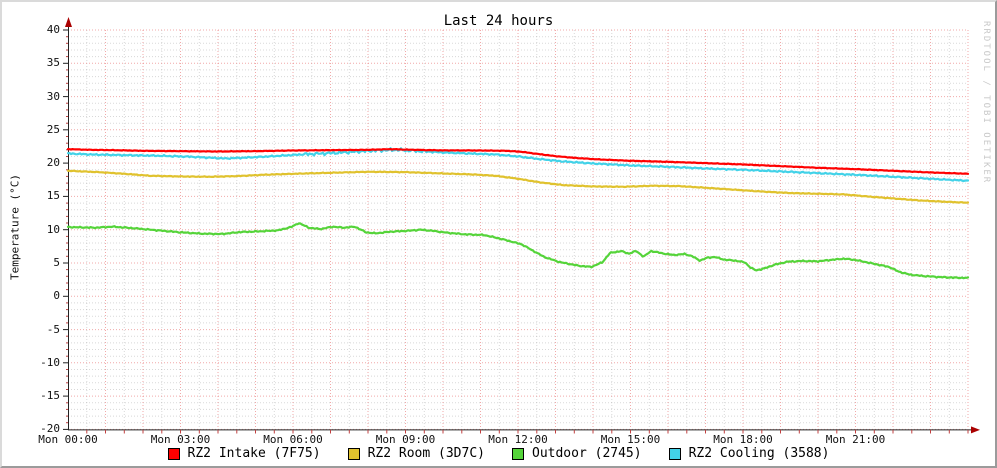  What do you see at coordinates (53, 129) in the screenshot?
I see `y-tick-label: 25` at bounding box center [53, 129].